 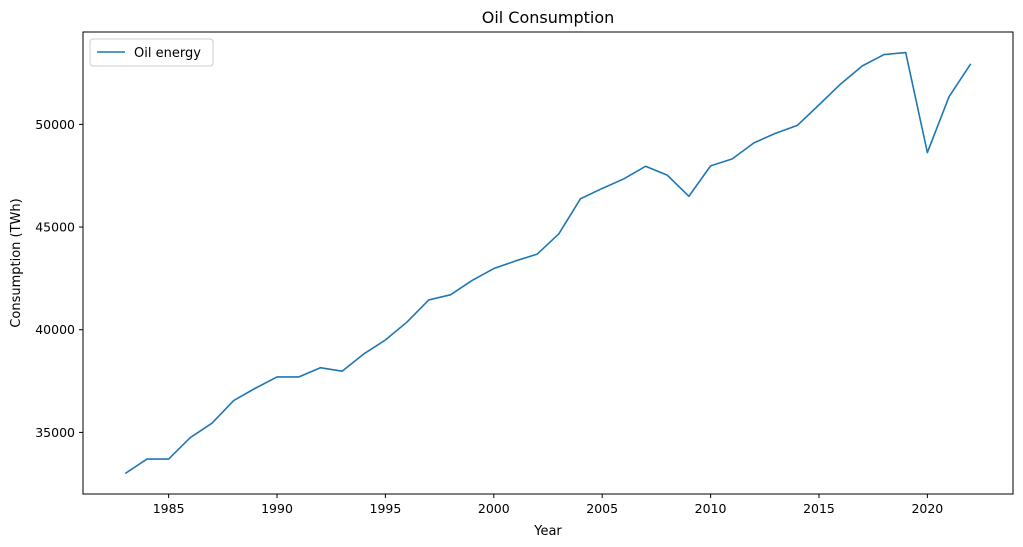 I want to click on y-tick-label: 40000, so click(x=55, y=329).